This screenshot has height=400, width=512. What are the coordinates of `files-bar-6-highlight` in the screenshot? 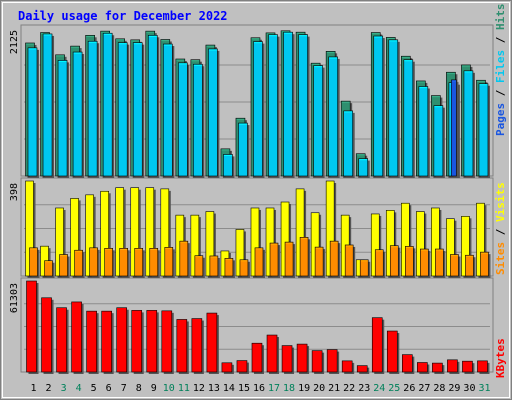 It's located at (107, 34).